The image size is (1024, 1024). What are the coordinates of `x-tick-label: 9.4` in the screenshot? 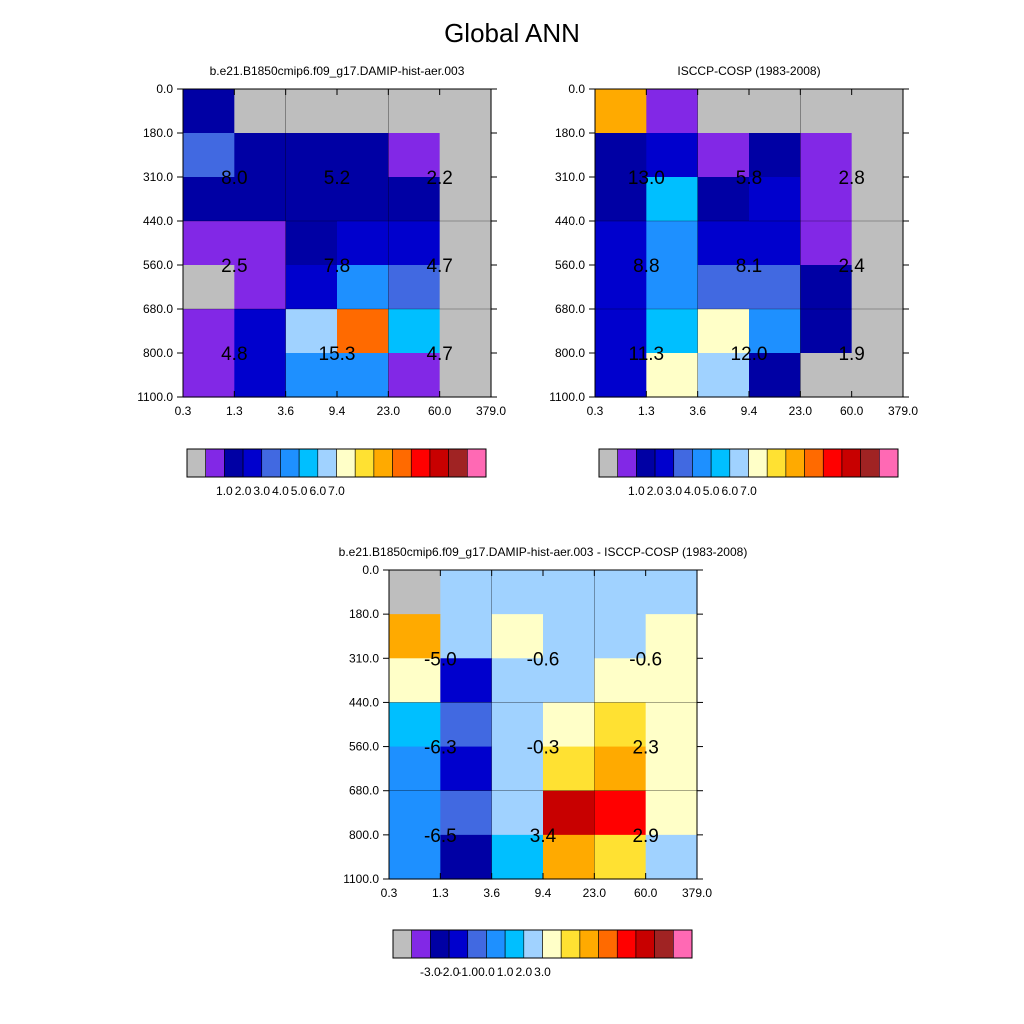 It's located at (543, 893).